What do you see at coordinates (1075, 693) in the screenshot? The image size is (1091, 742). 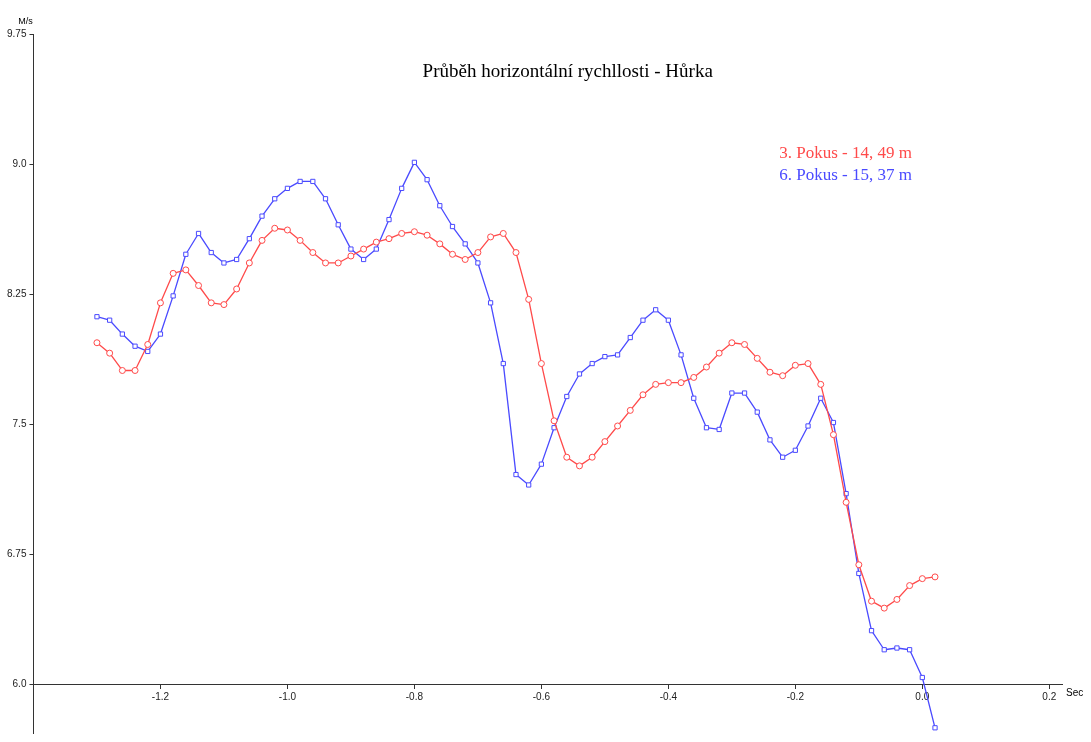 I see `x-axis-title: Sec` at bounding box center [1075, 693].